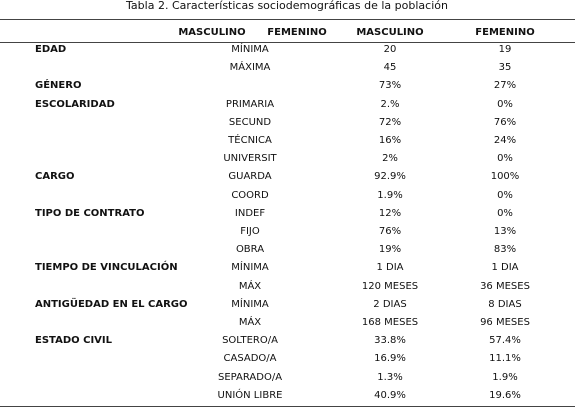 Image resolution: width=575 pixels, height=413 pixels. I want to click on masculino-cell: 20, so click(390, 49).